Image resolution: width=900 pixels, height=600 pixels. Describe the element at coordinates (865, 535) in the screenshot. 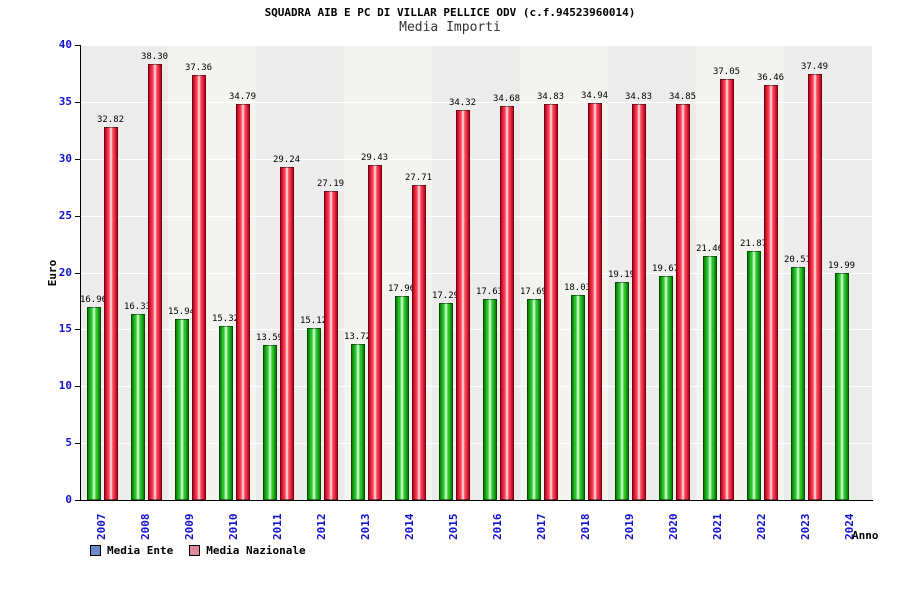

I see `x-axis-title: Anno` at that location.